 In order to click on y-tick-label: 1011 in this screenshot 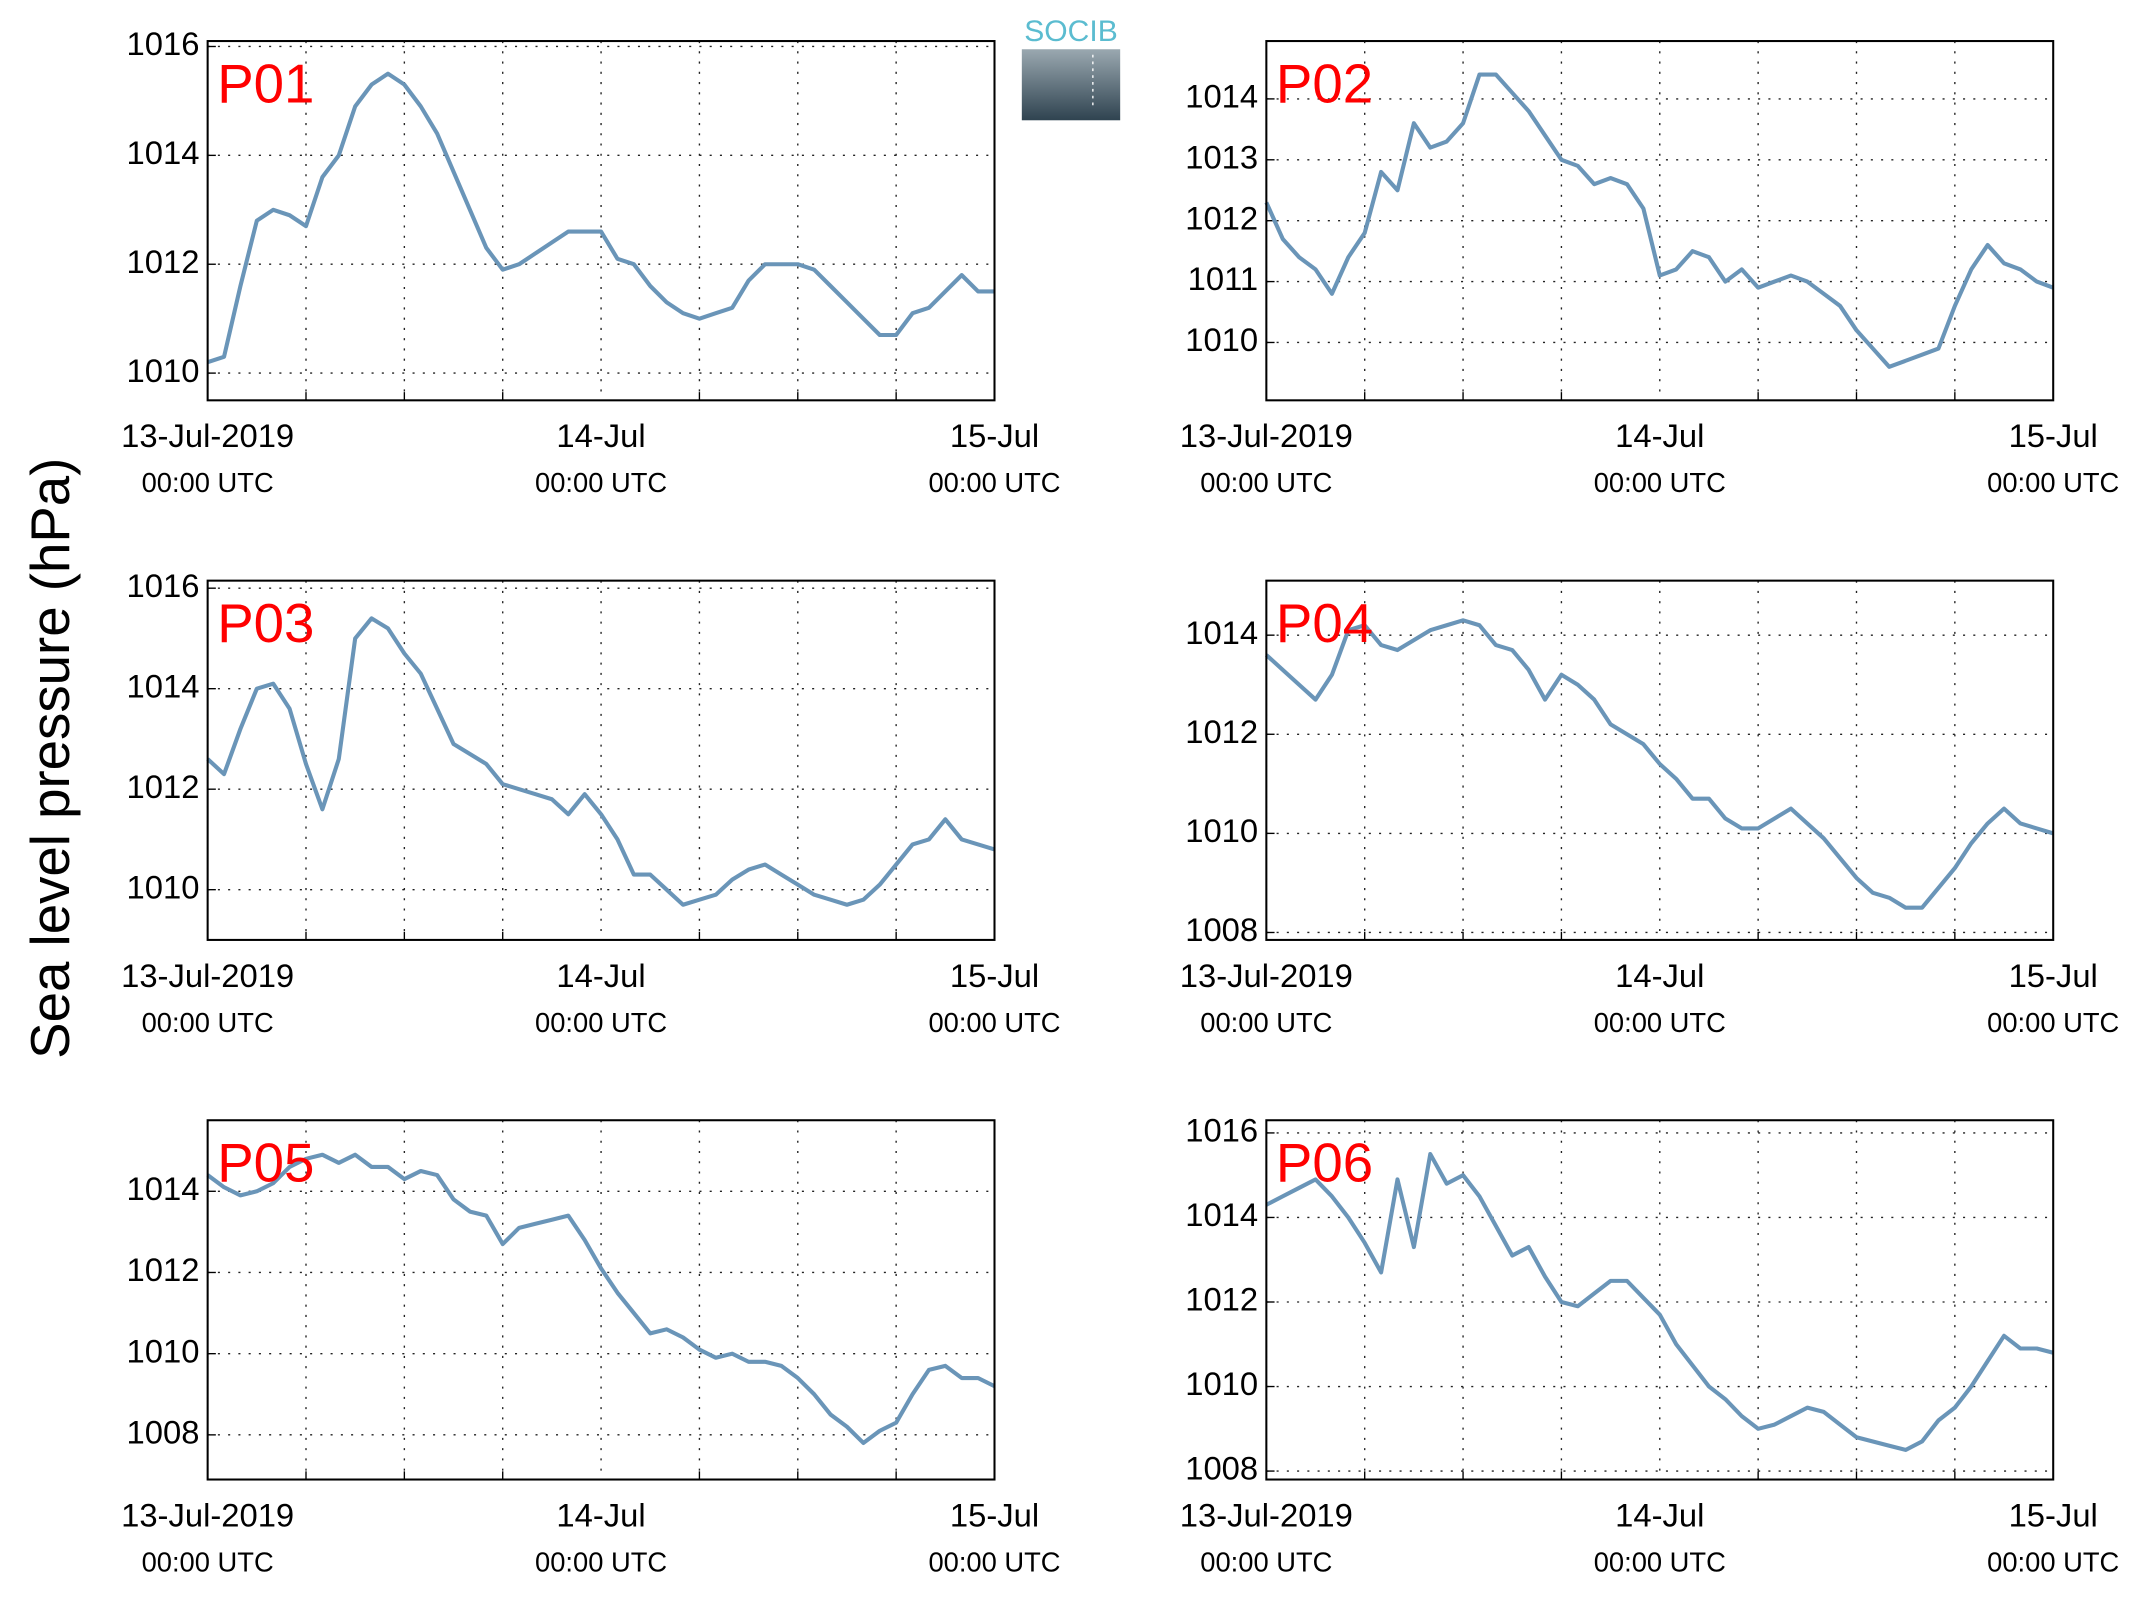, I will do `click(1223, 278)`.